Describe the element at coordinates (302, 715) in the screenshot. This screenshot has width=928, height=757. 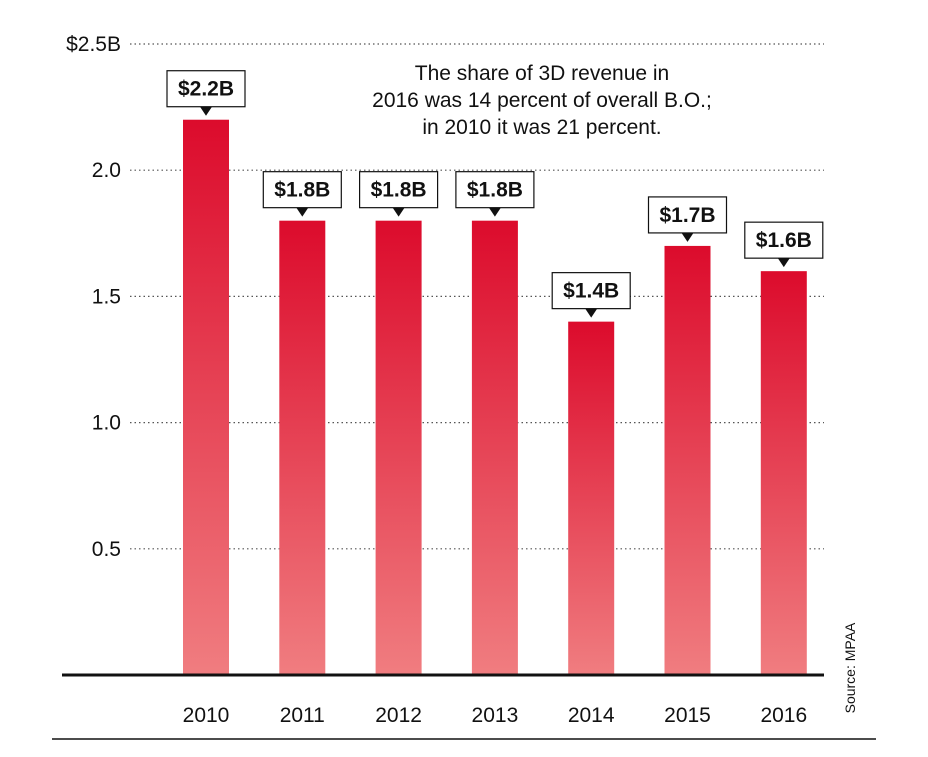
I see `x-tick-label: 2011` at that location.